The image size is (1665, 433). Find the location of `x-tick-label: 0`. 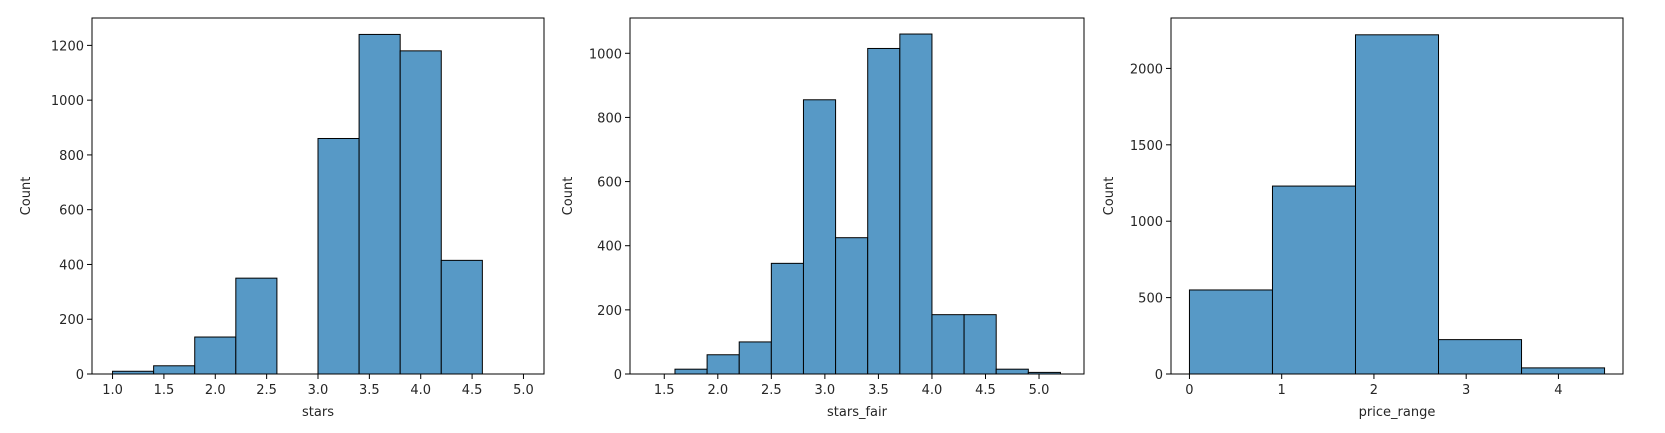

x-tick-label: 0 is located at coordinates (1189, 390).